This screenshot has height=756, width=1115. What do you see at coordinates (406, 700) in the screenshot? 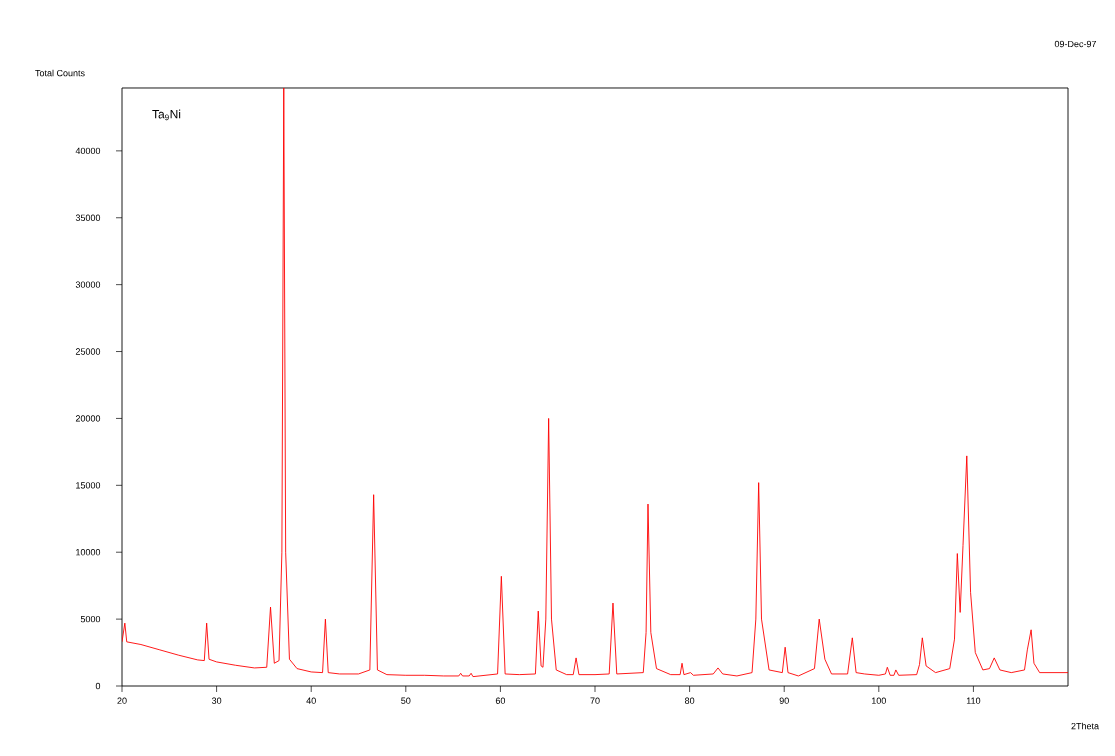
I see `x-tick-label: 50` at bounding box center [406, 700].